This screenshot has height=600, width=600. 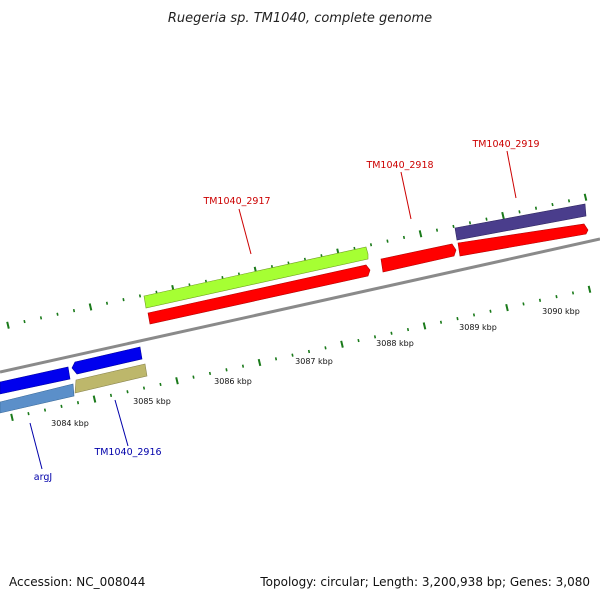 What do you see at coordinates (127, 452) in the screenshot?
I see `label-tm1040-2916: TM1040_2916` at bounding box center [127, 452].